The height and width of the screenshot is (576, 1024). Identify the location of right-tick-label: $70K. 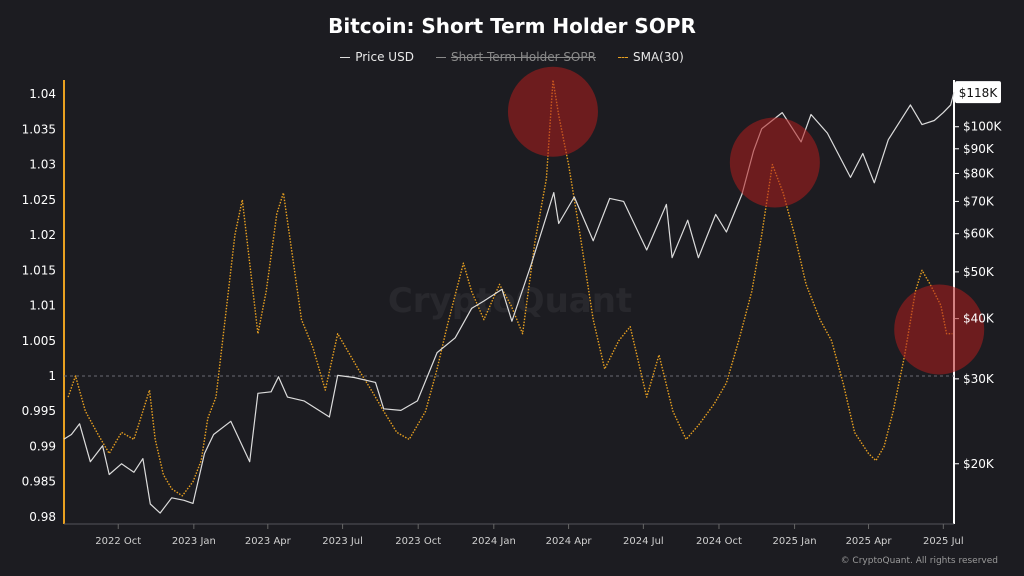
(979, 201).